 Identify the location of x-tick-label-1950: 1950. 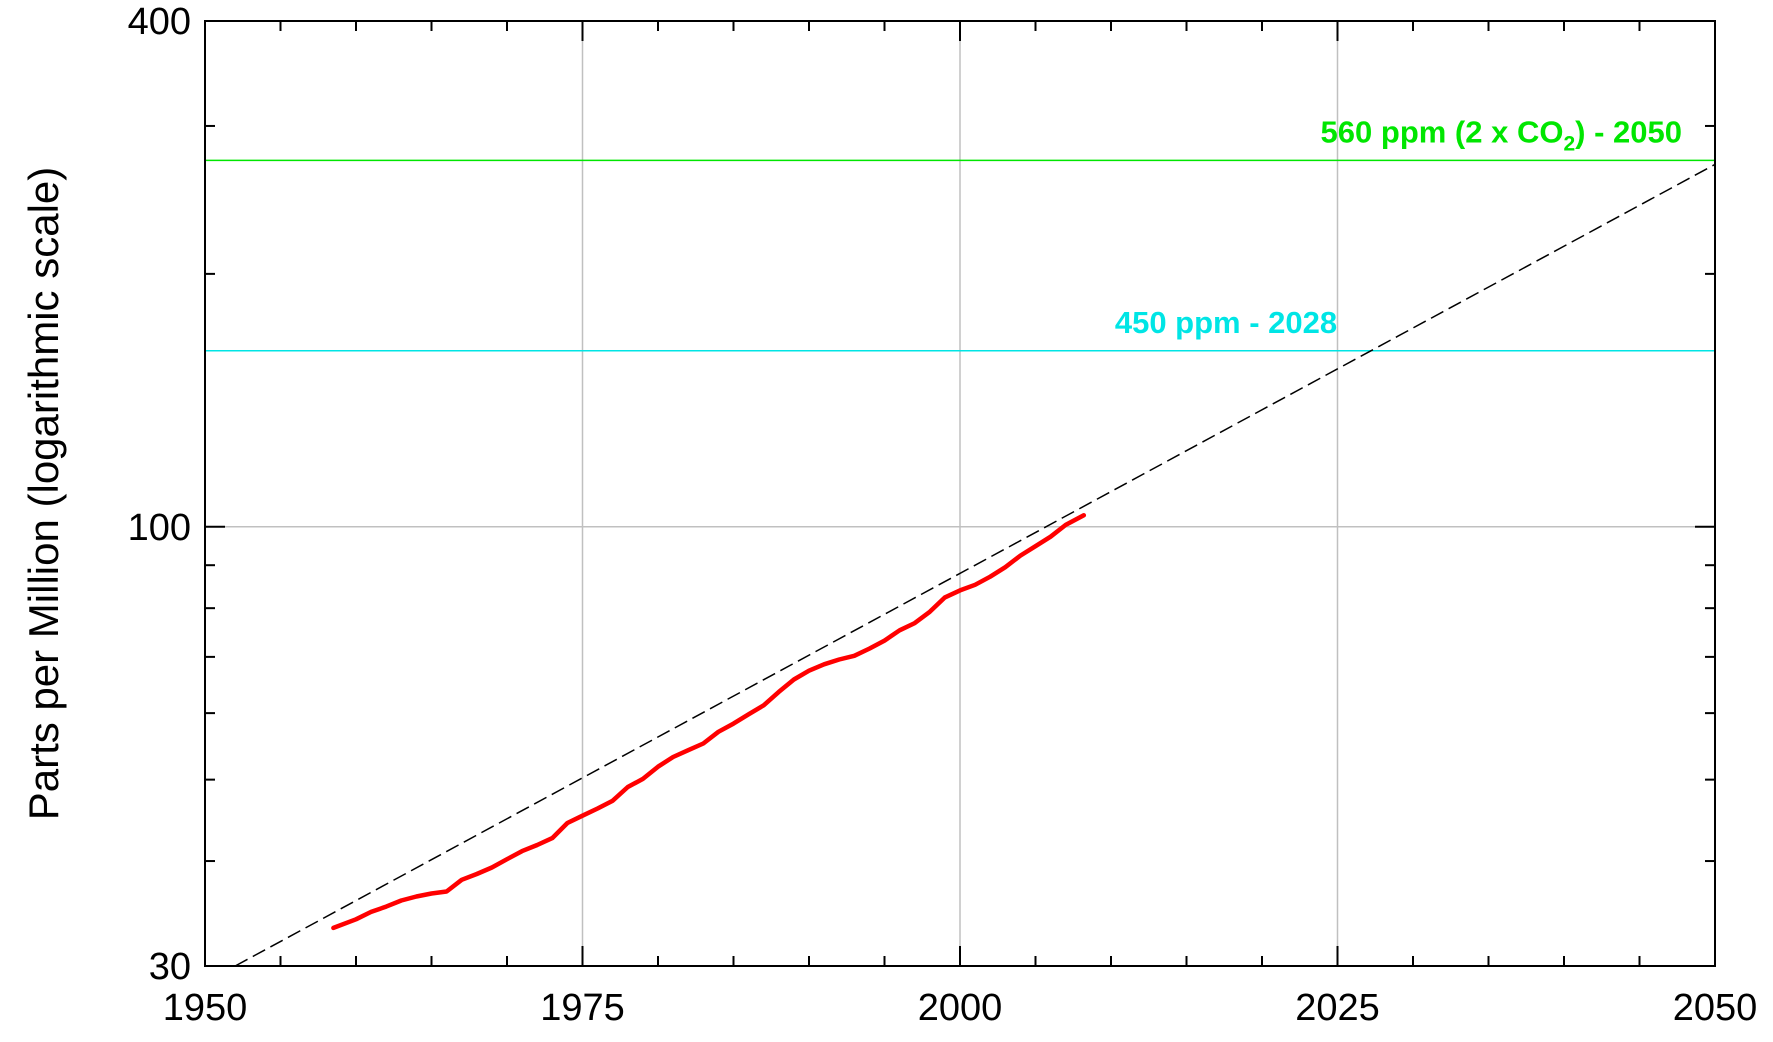
(205, 1008).